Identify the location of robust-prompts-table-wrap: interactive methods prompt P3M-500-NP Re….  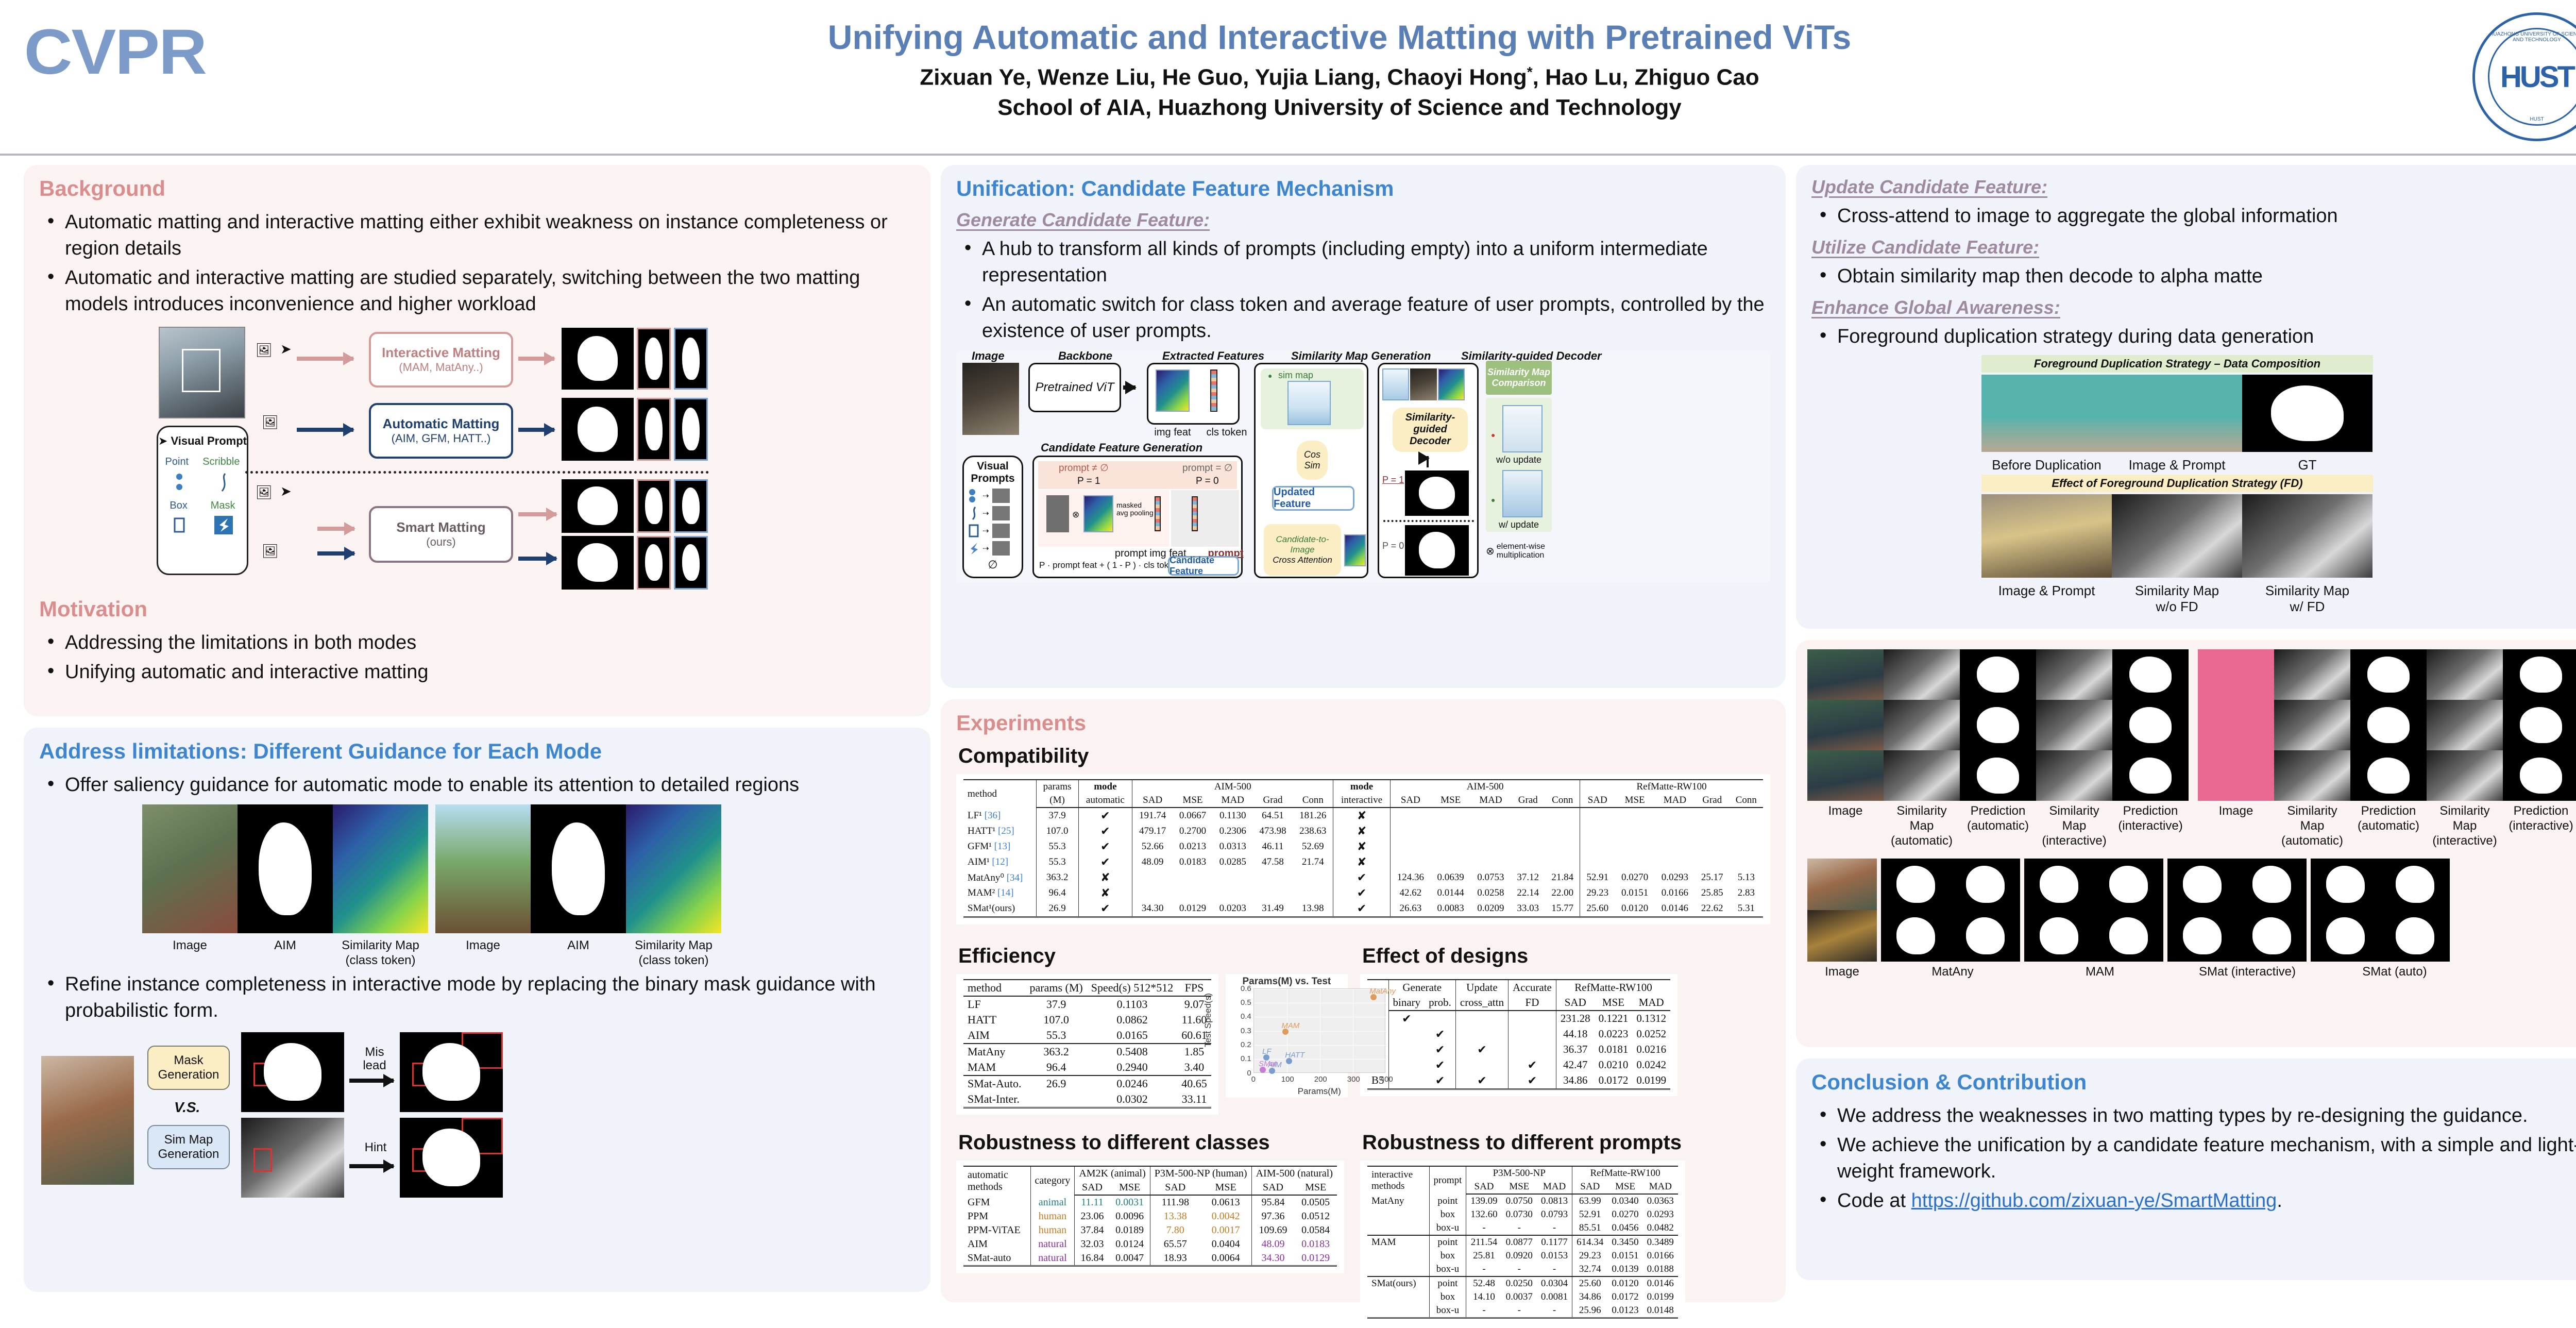
(1522, 1243).